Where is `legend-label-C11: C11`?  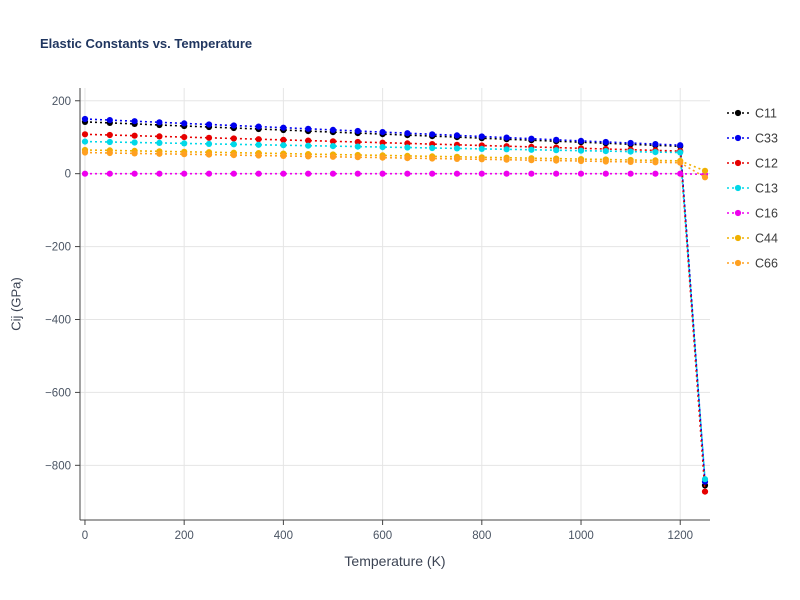
legend-label-C11: C11 is located at coordinates (766, 114).